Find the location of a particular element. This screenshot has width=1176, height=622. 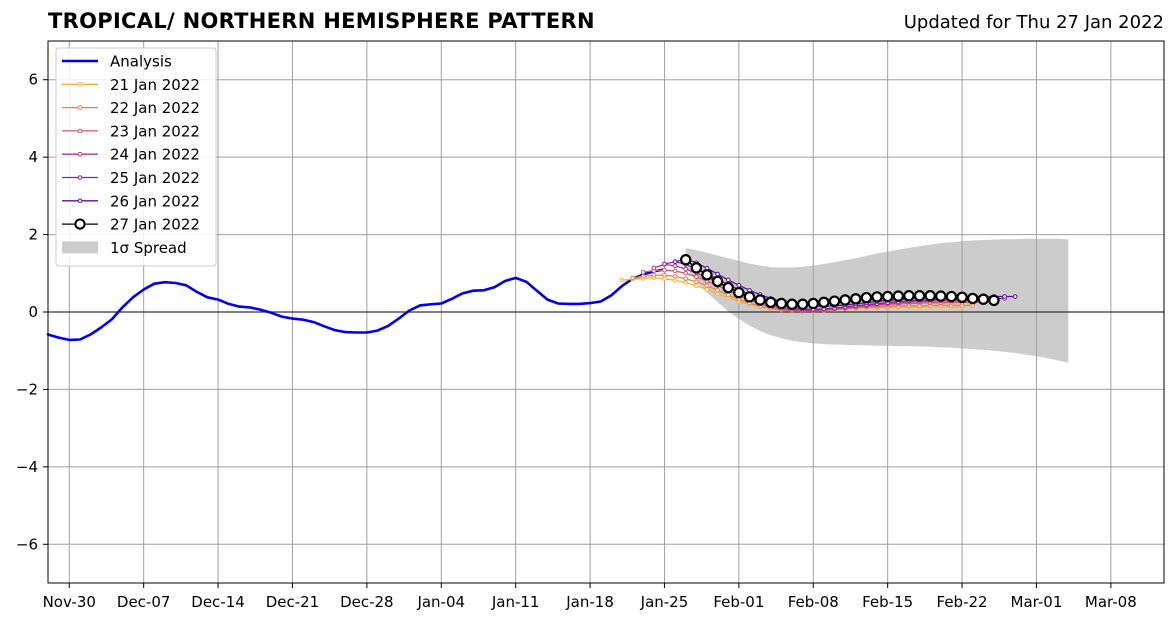

y-tick-label: 6 is located at coordinates (33, 80).